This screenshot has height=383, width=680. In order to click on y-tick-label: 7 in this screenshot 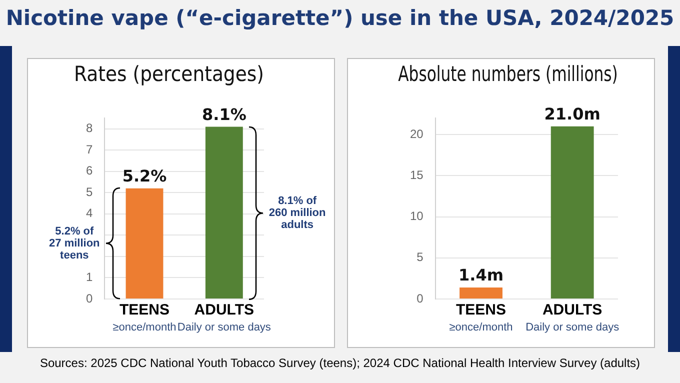, I will do `click(89, 149)`.